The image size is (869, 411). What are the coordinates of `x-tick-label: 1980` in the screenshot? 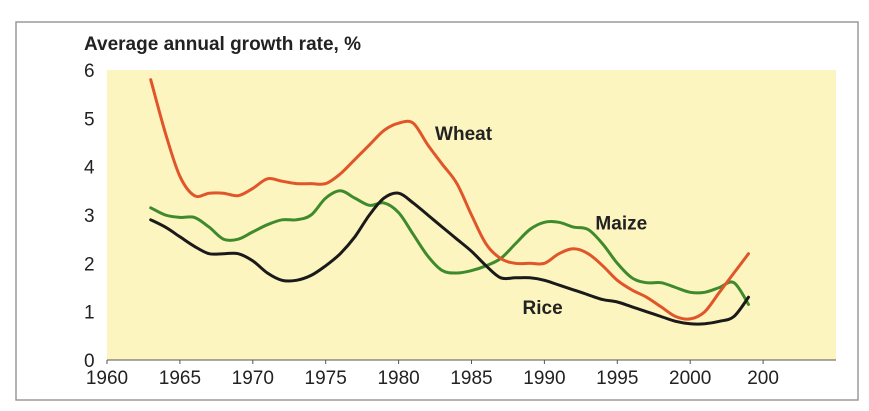 It's located at (398, 378).